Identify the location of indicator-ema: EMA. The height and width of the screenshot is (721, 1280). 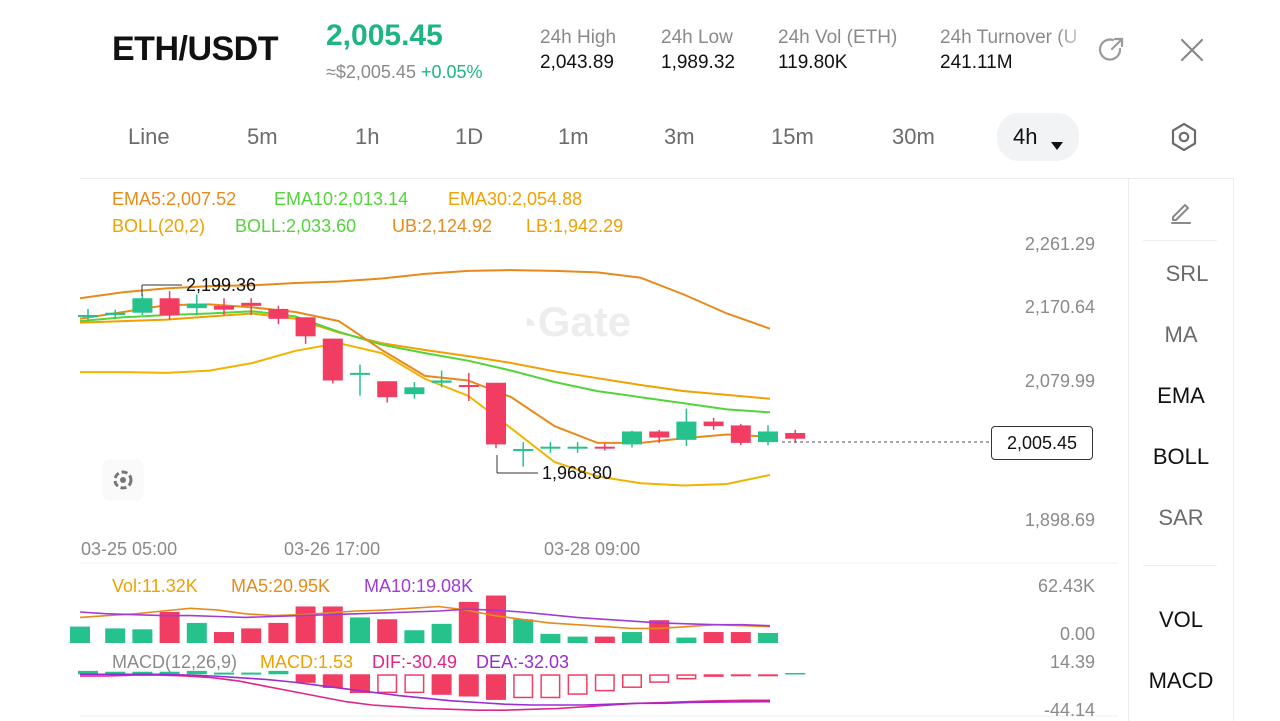
(1181, 395).